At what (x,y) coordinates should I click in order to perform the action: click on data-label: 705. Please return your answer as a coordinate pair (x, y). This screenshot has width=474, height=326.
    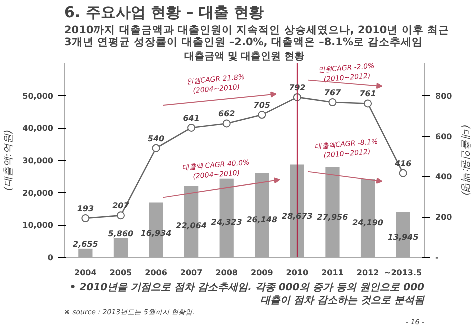
    Looking at the image, I should click on (262, 105).